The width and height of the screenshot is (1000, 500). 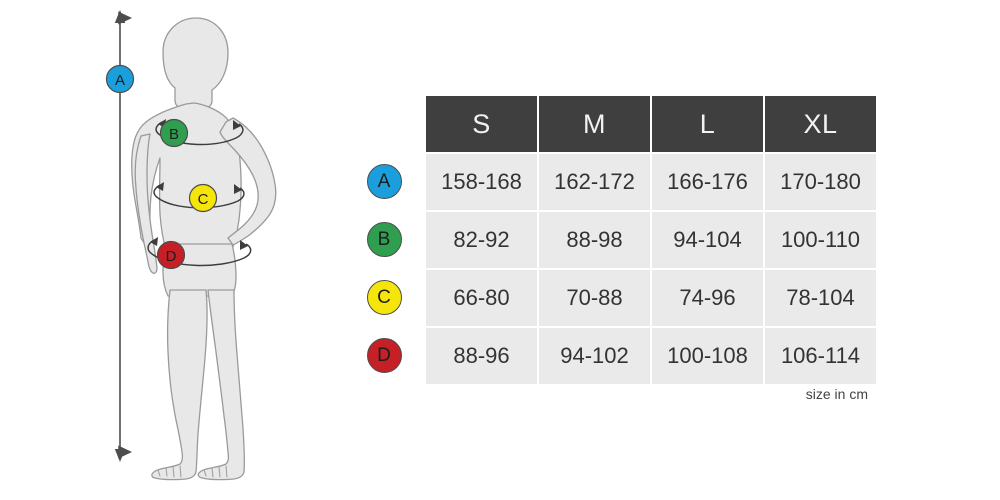 I want to click on cell-c-xl: 78-104, so click(x=820, y=298).